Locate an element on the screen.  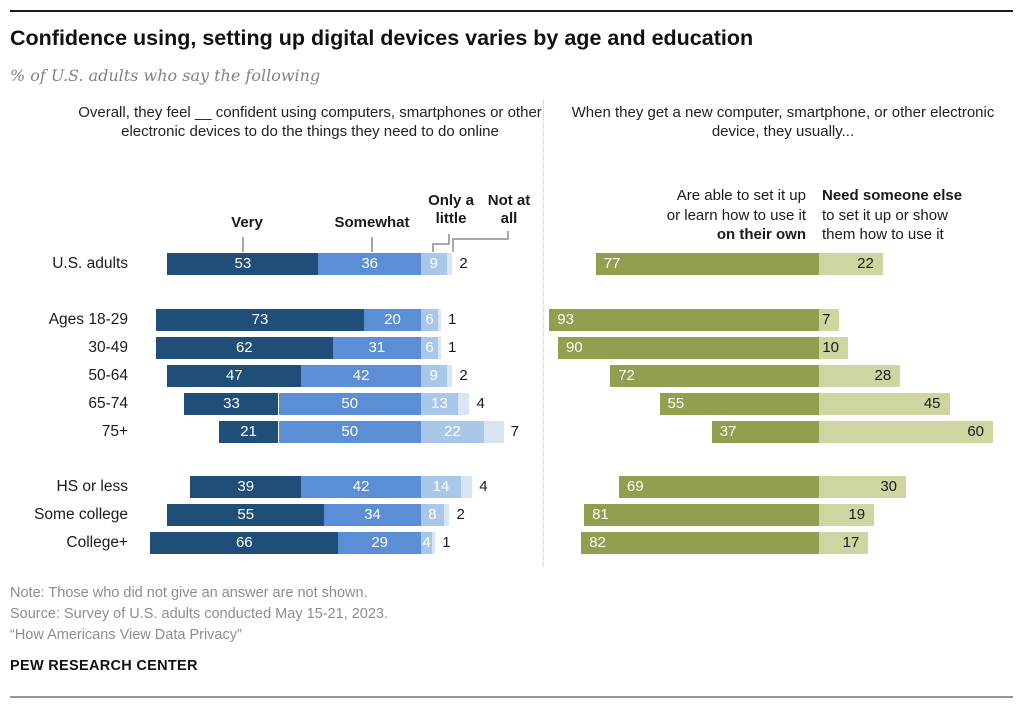
bar-segment-only-a-little: 14 is located at coordinates (441, 487).